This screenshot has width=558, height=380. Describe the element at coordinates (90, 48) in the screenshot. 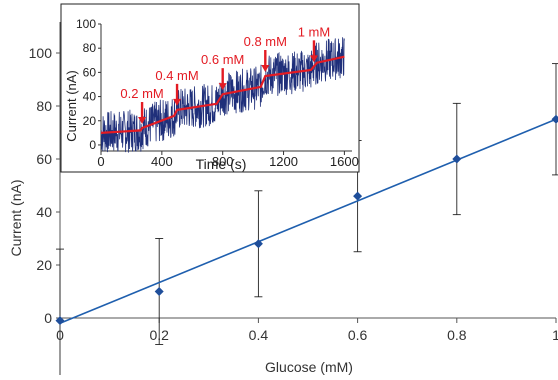

I see `inset-y-tick-label: 80` at that location.